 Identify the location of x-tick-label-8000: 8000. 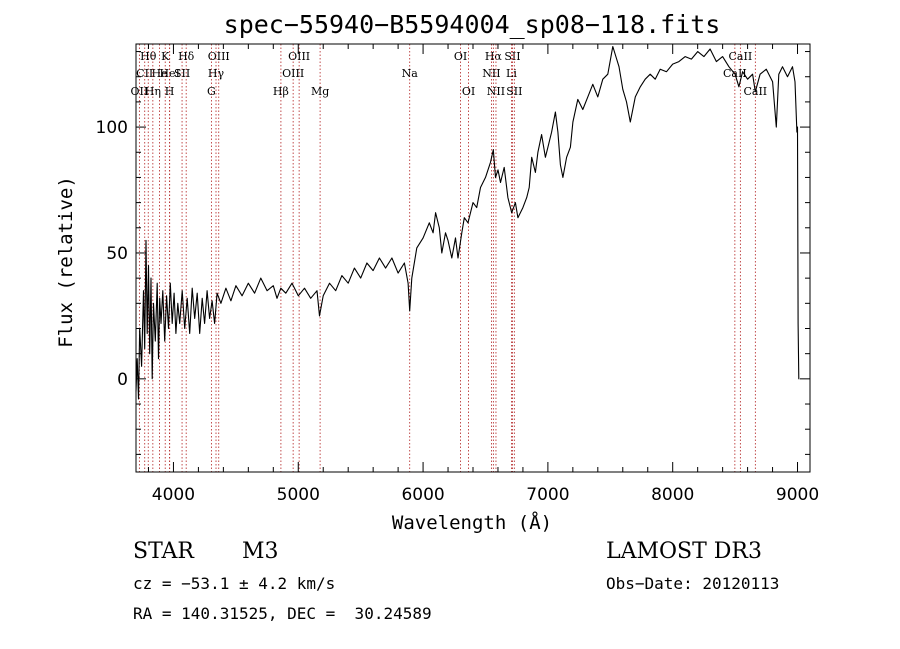
(672, 495).